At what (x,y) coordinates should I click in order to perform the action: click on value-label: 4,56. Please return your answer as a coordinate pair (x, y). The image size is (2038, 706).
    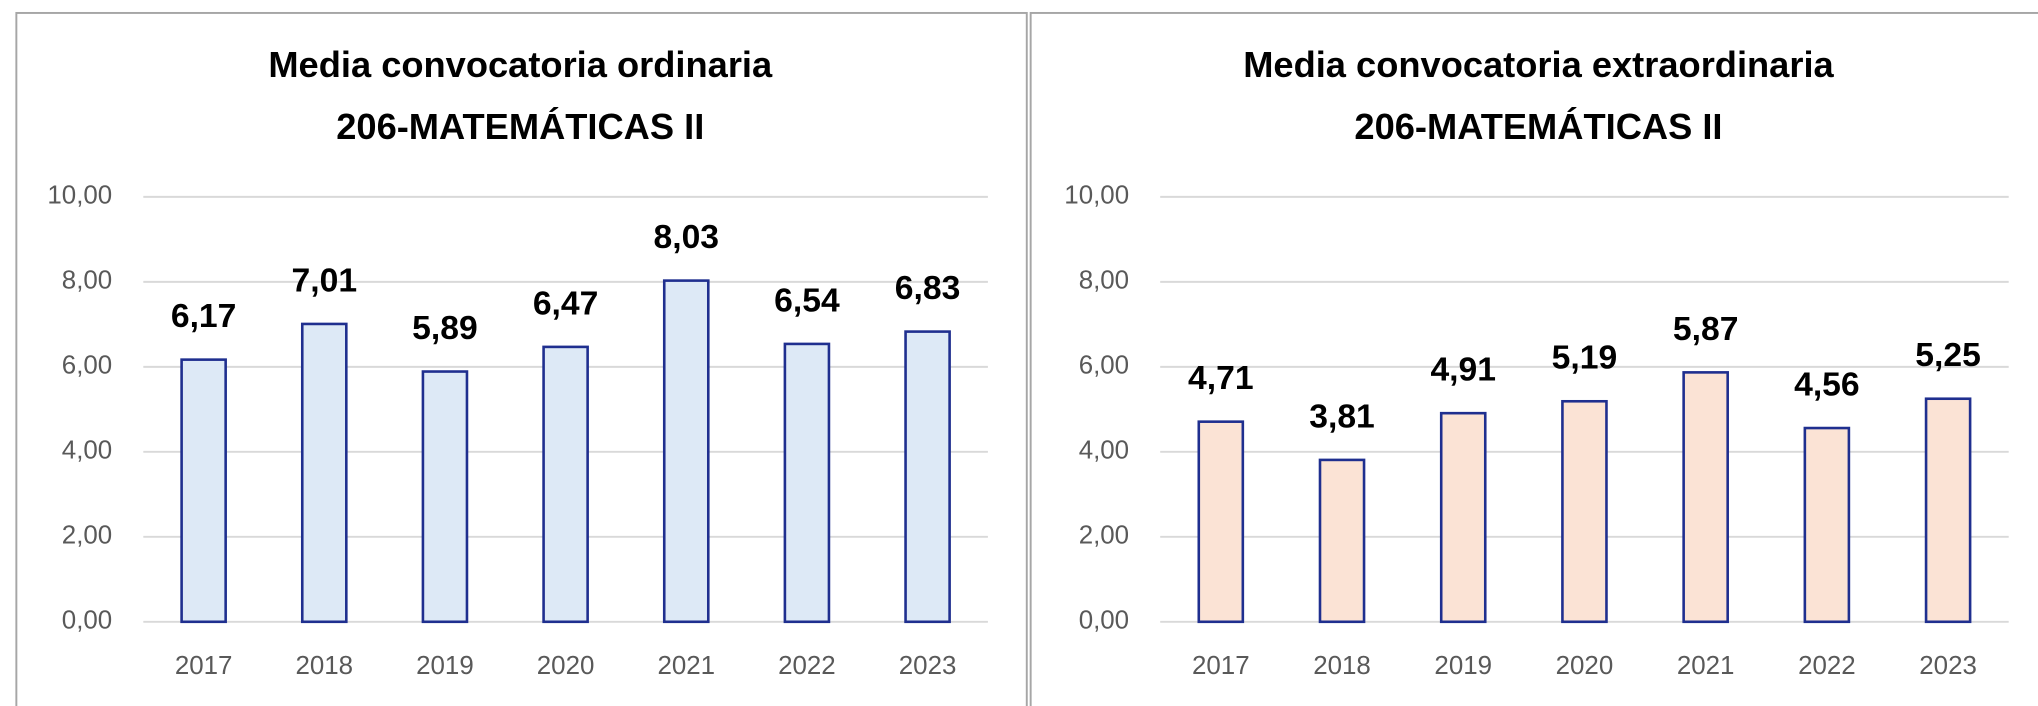
    Looking at the image, I should click on (1827, 384).